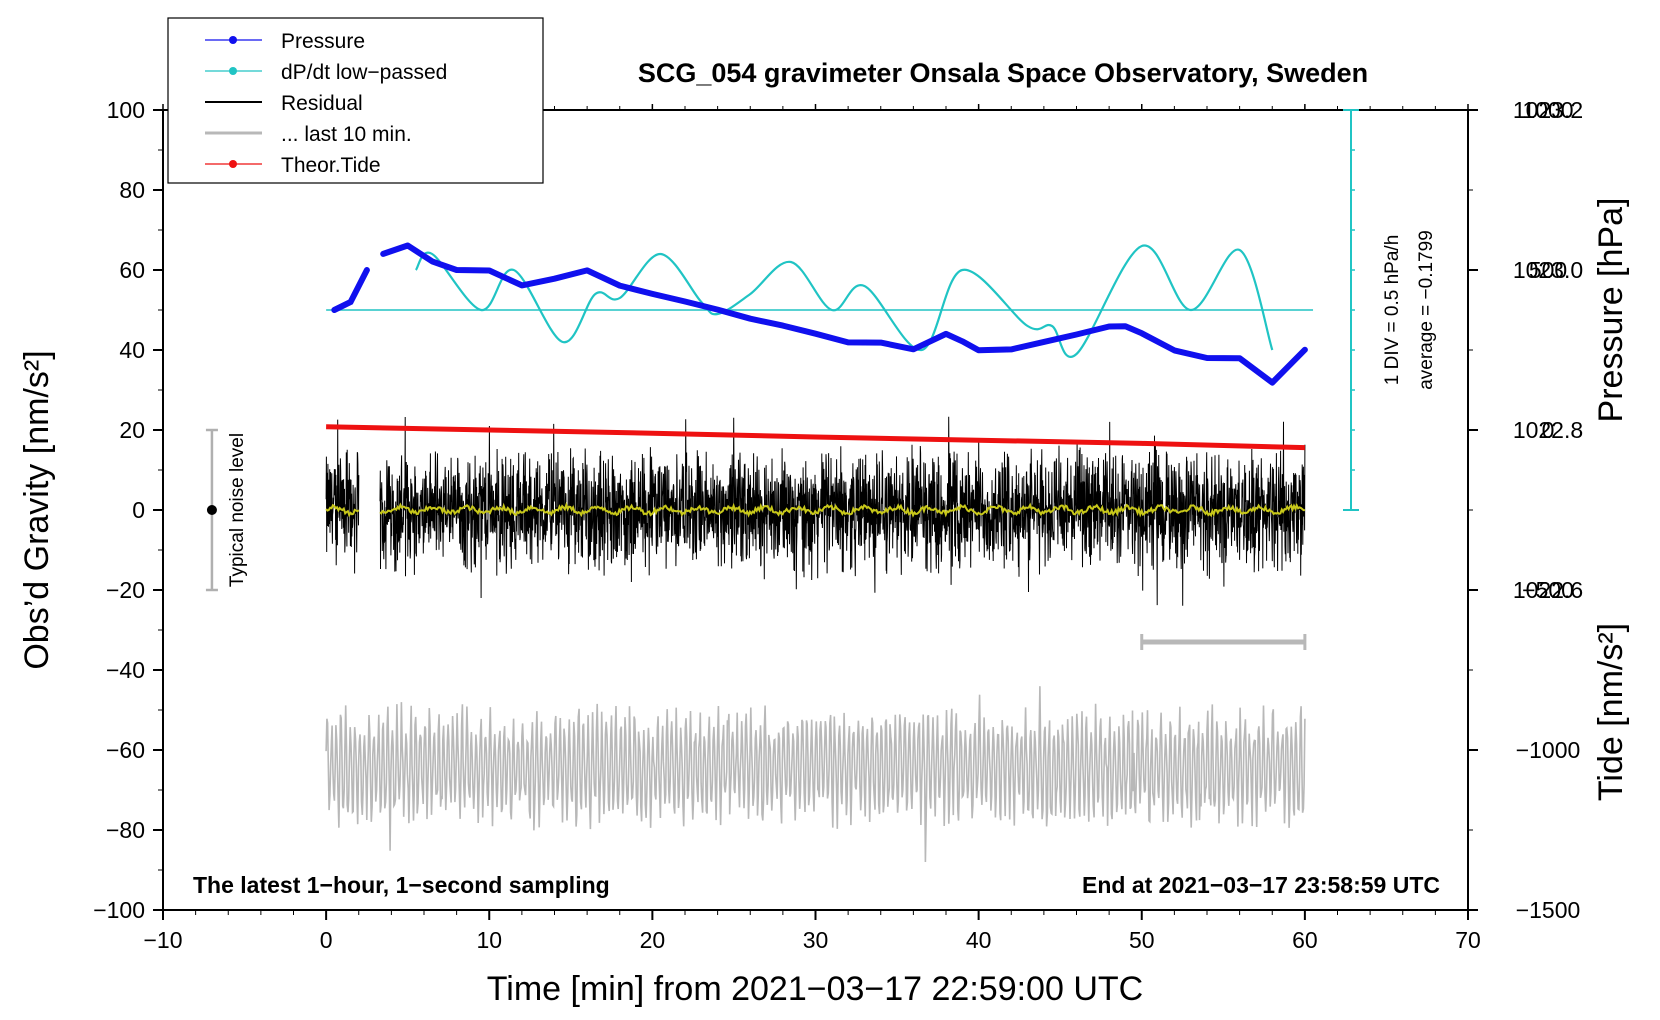  I want to click on tide-tick-label: 500, so click(1548, 270).